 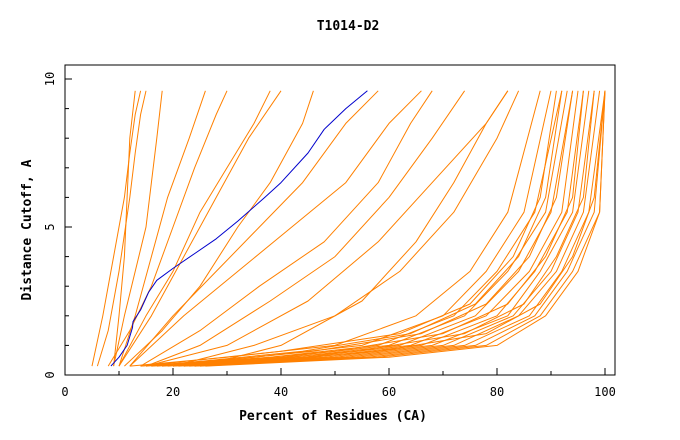 I want to click on y-tick-label: 0, so click(x=50, y=374).